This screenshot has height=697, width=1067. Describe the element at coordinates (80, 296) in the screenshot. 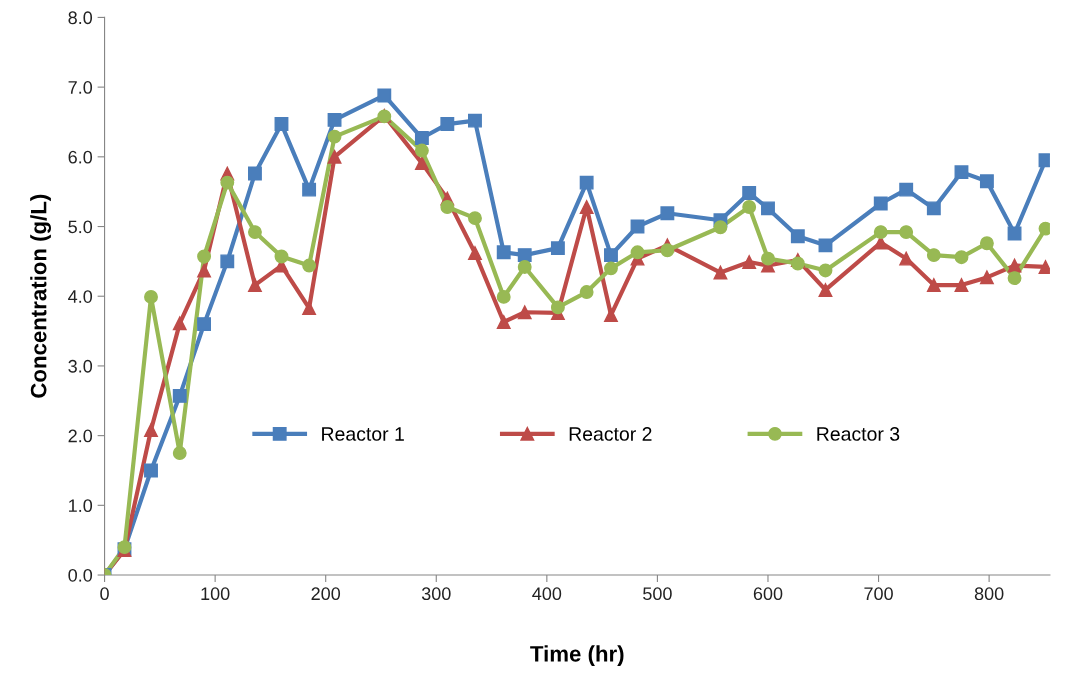

I see `y-tick-label: 4.0` at that location.